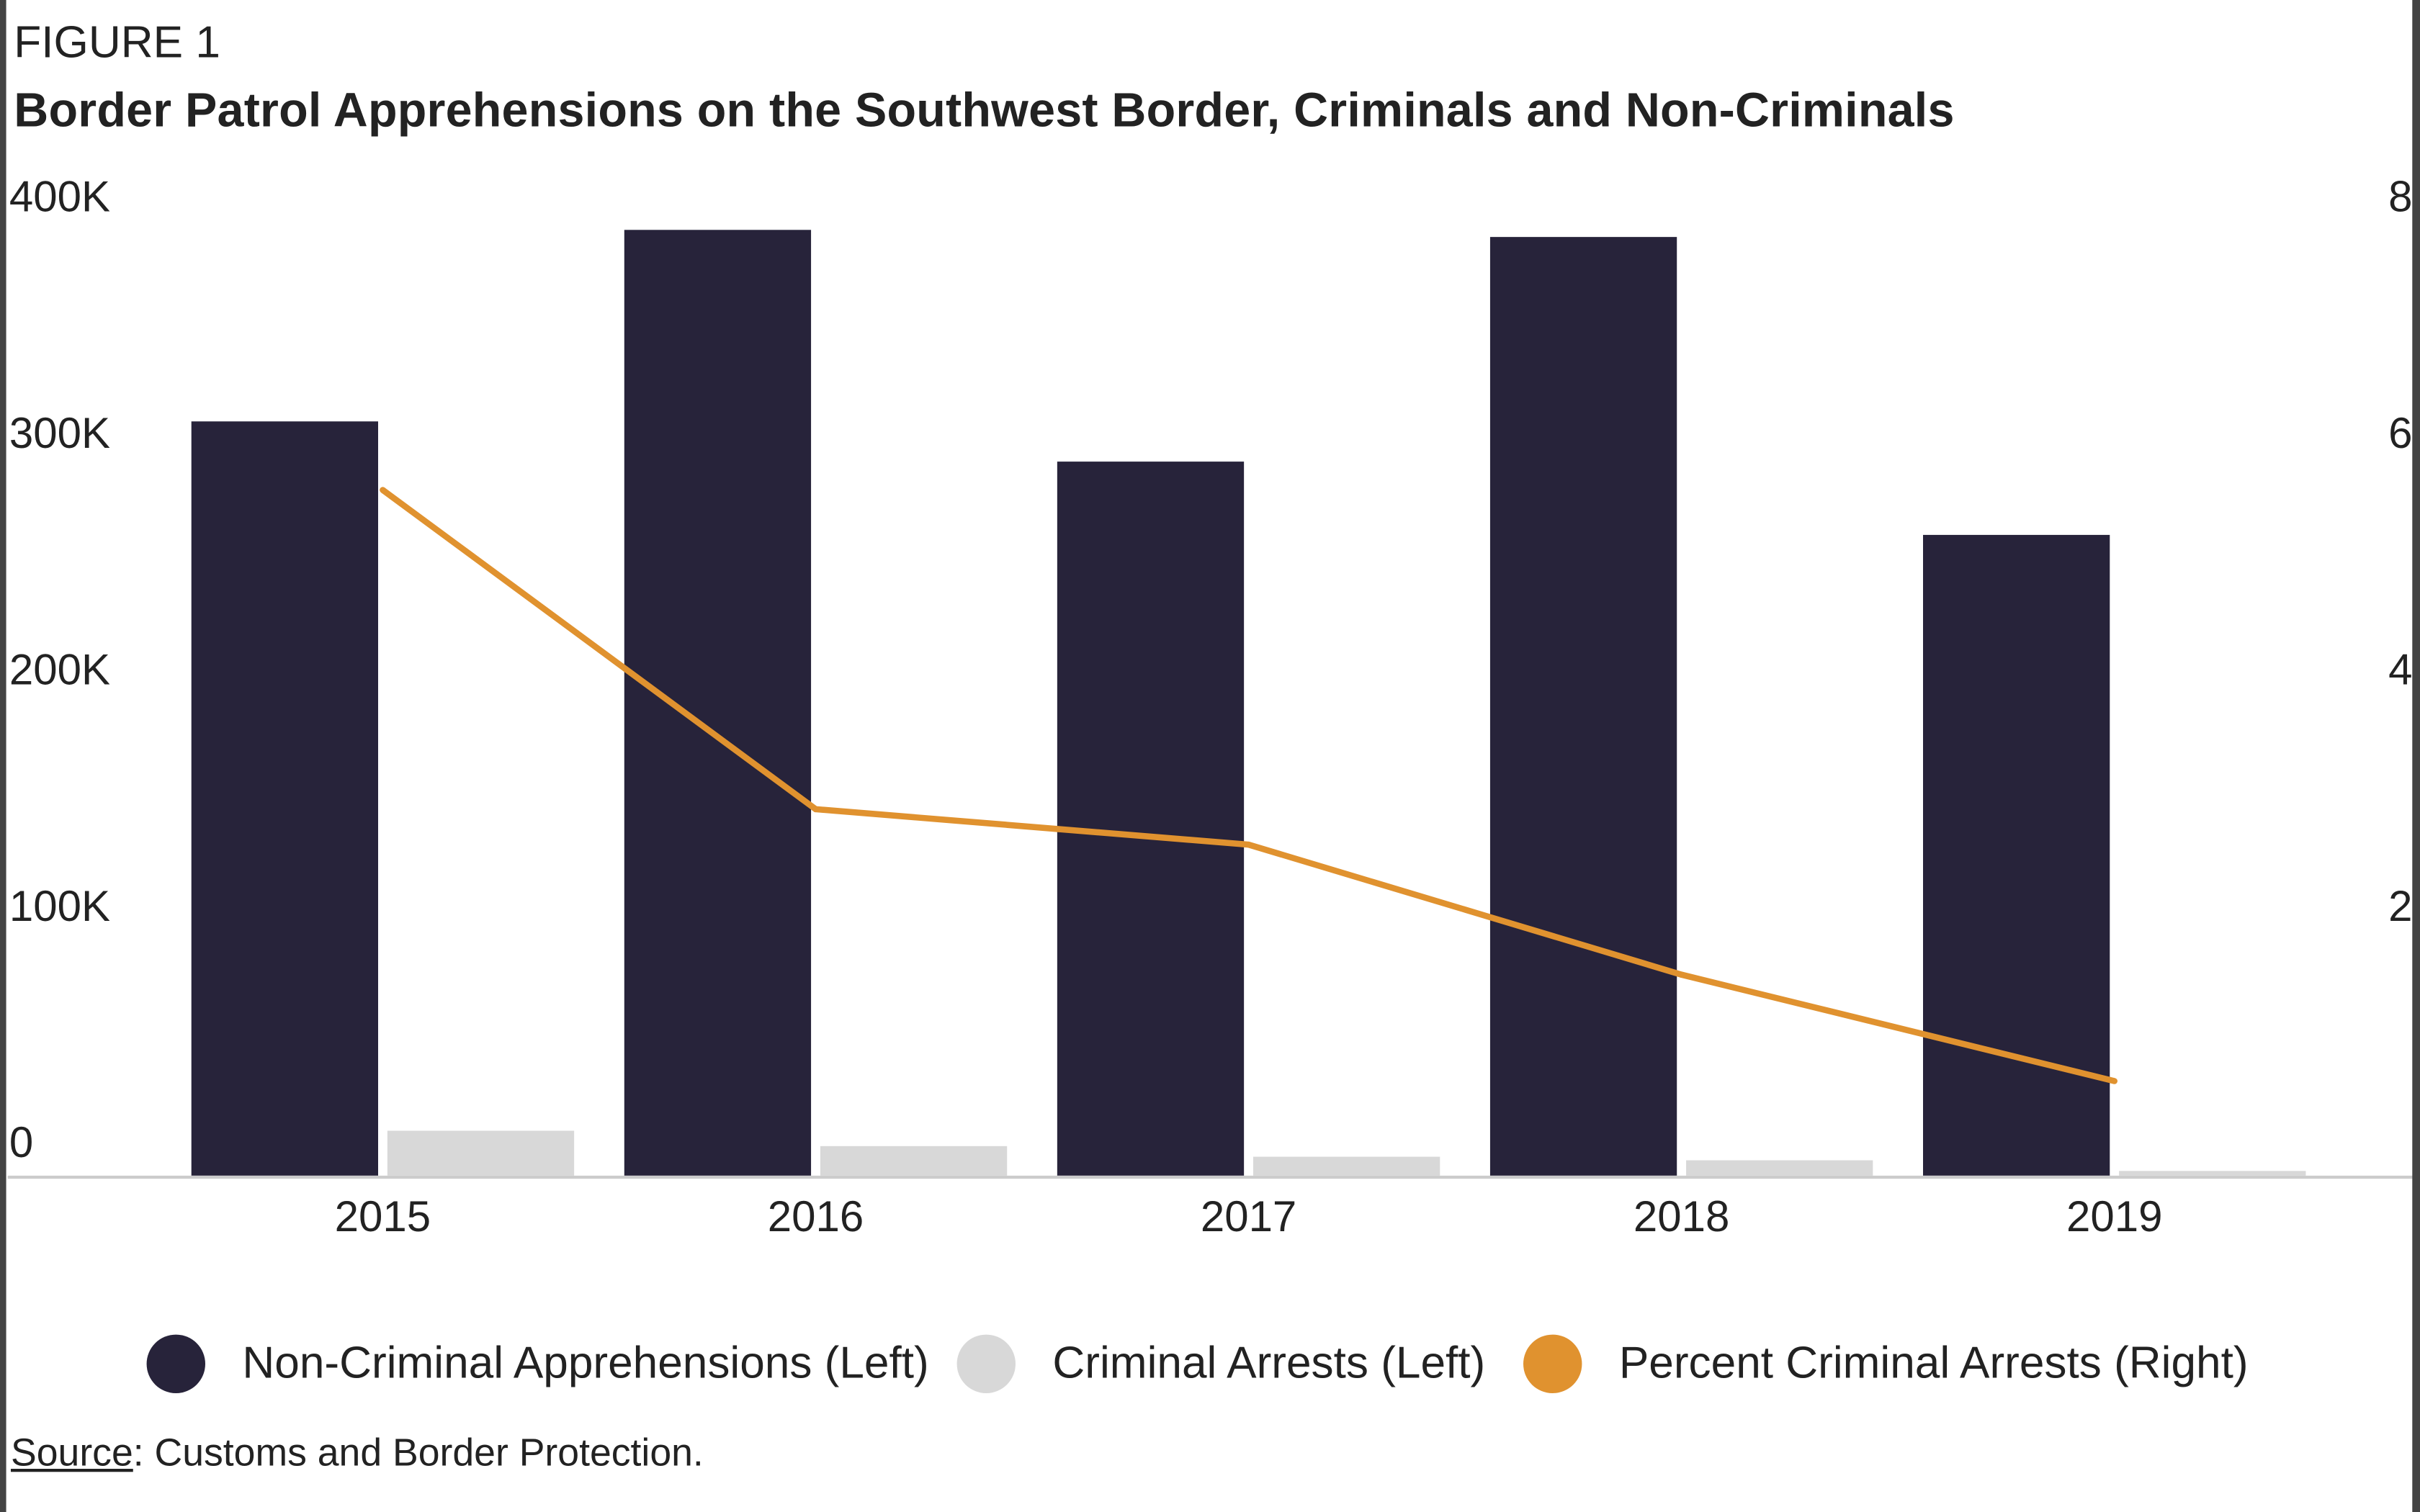 Image resolution: width=2420 pixels, height=1512 pixels. What do you see at coordinates (2212, 1173) in the screenshot?
I see `bar-criminal-2019` at bounding box center [2212, 1173].